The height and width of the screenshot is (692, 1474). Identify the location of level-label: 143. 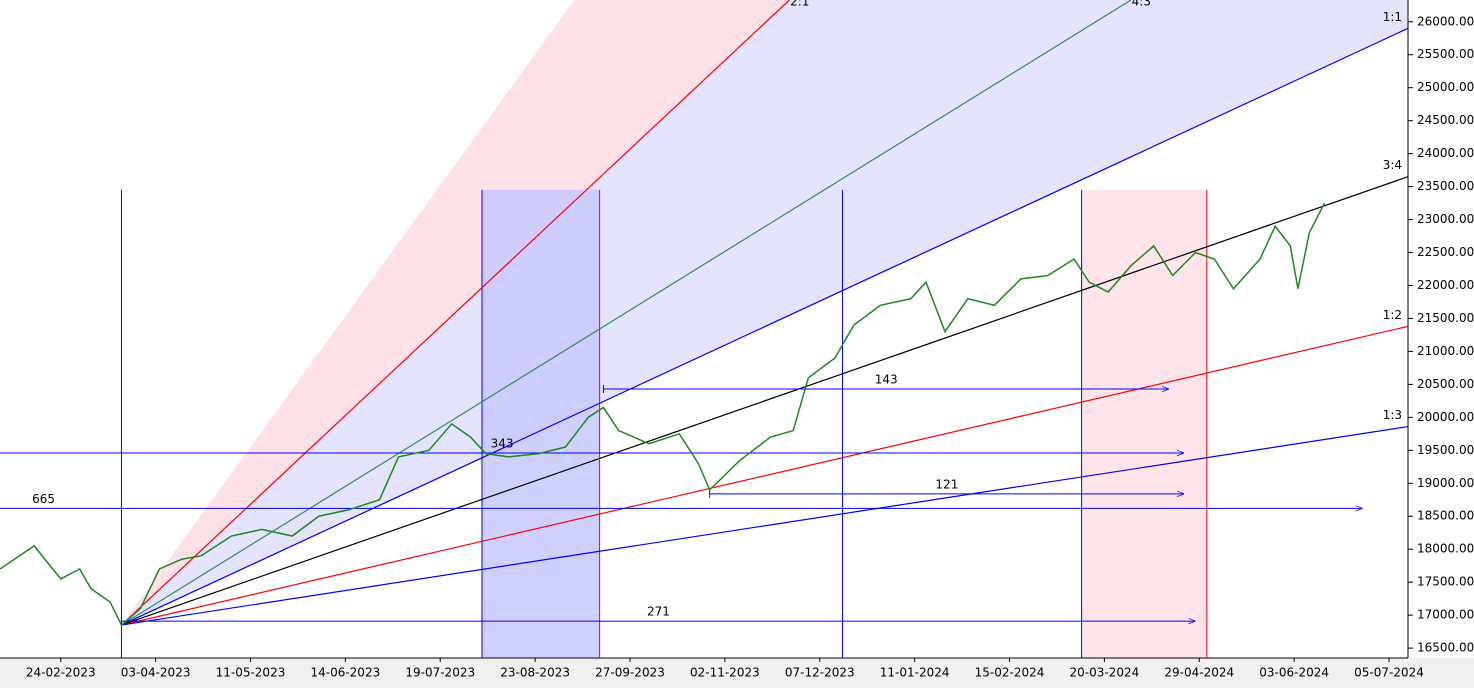
(886, 379).